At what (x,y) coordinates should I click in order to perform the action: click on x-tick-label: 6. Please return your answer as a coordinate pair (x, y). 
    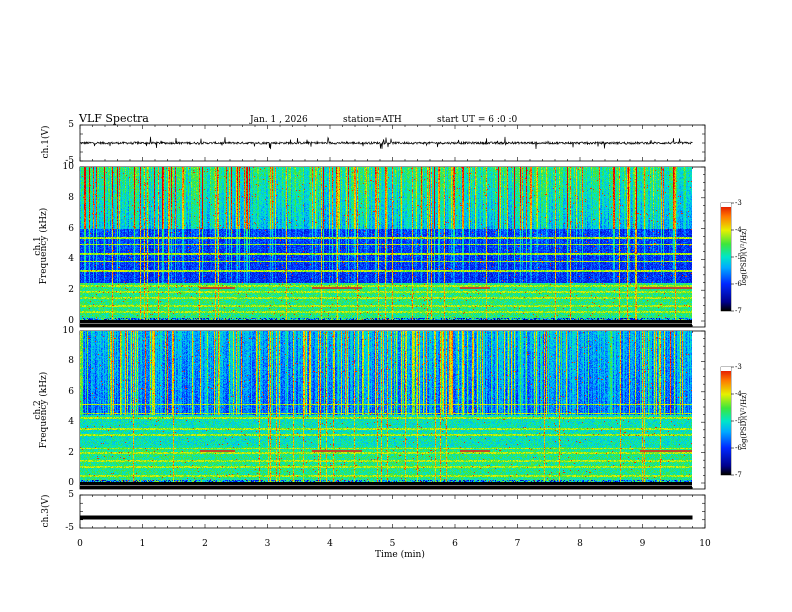
    Looking at the image, I should click on (455, 544).